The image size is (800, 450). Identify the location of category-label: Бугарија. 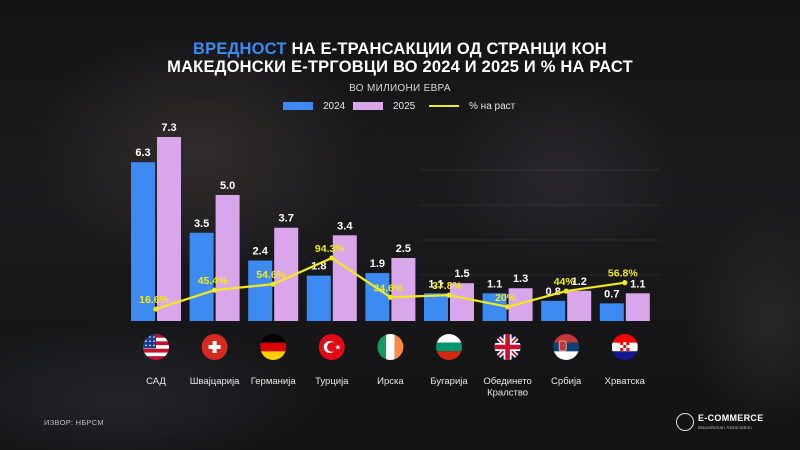
(449, 381).